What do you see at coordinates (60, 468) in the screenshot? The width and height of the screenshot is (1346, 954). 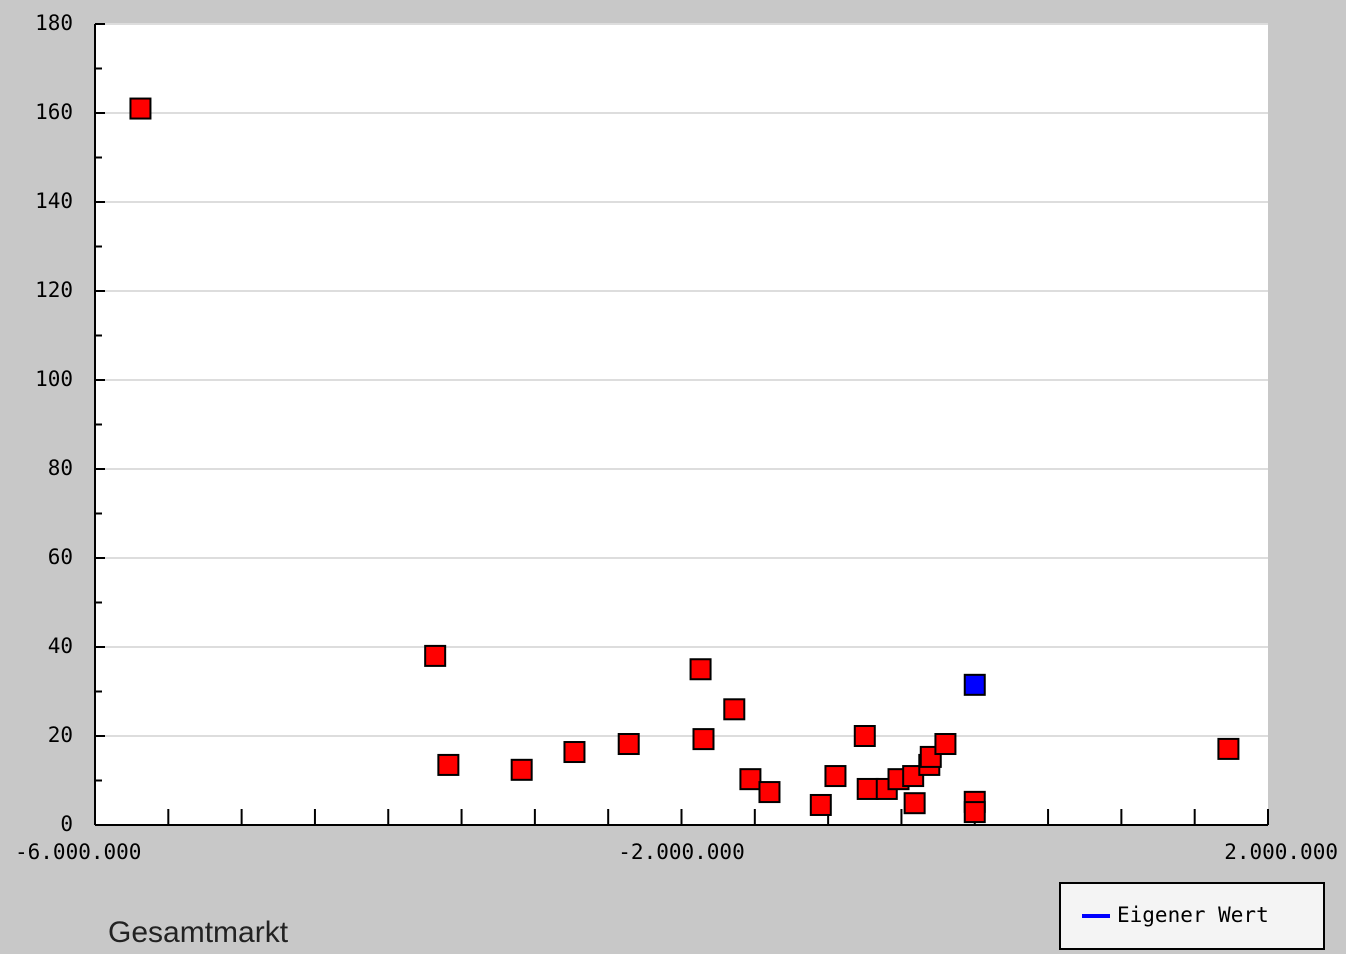 I see `y-tick-label: 80` at bounding box center [60, 468].